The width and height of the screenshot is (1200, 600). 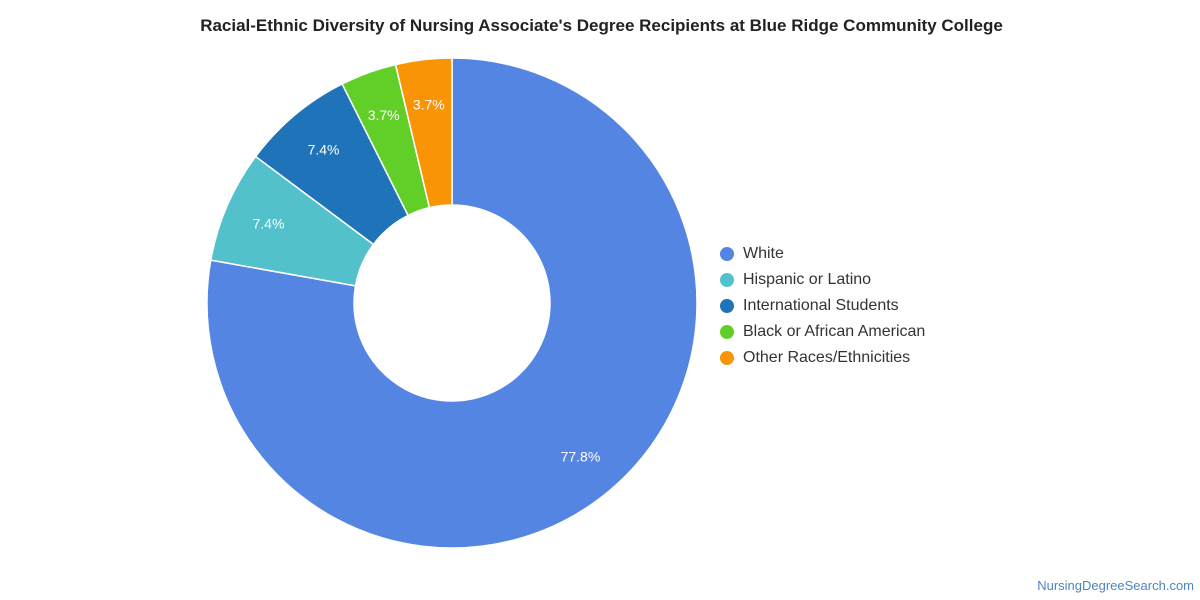 I want to click on legend-label-international-students: International Students, so click(x=821, y=305).